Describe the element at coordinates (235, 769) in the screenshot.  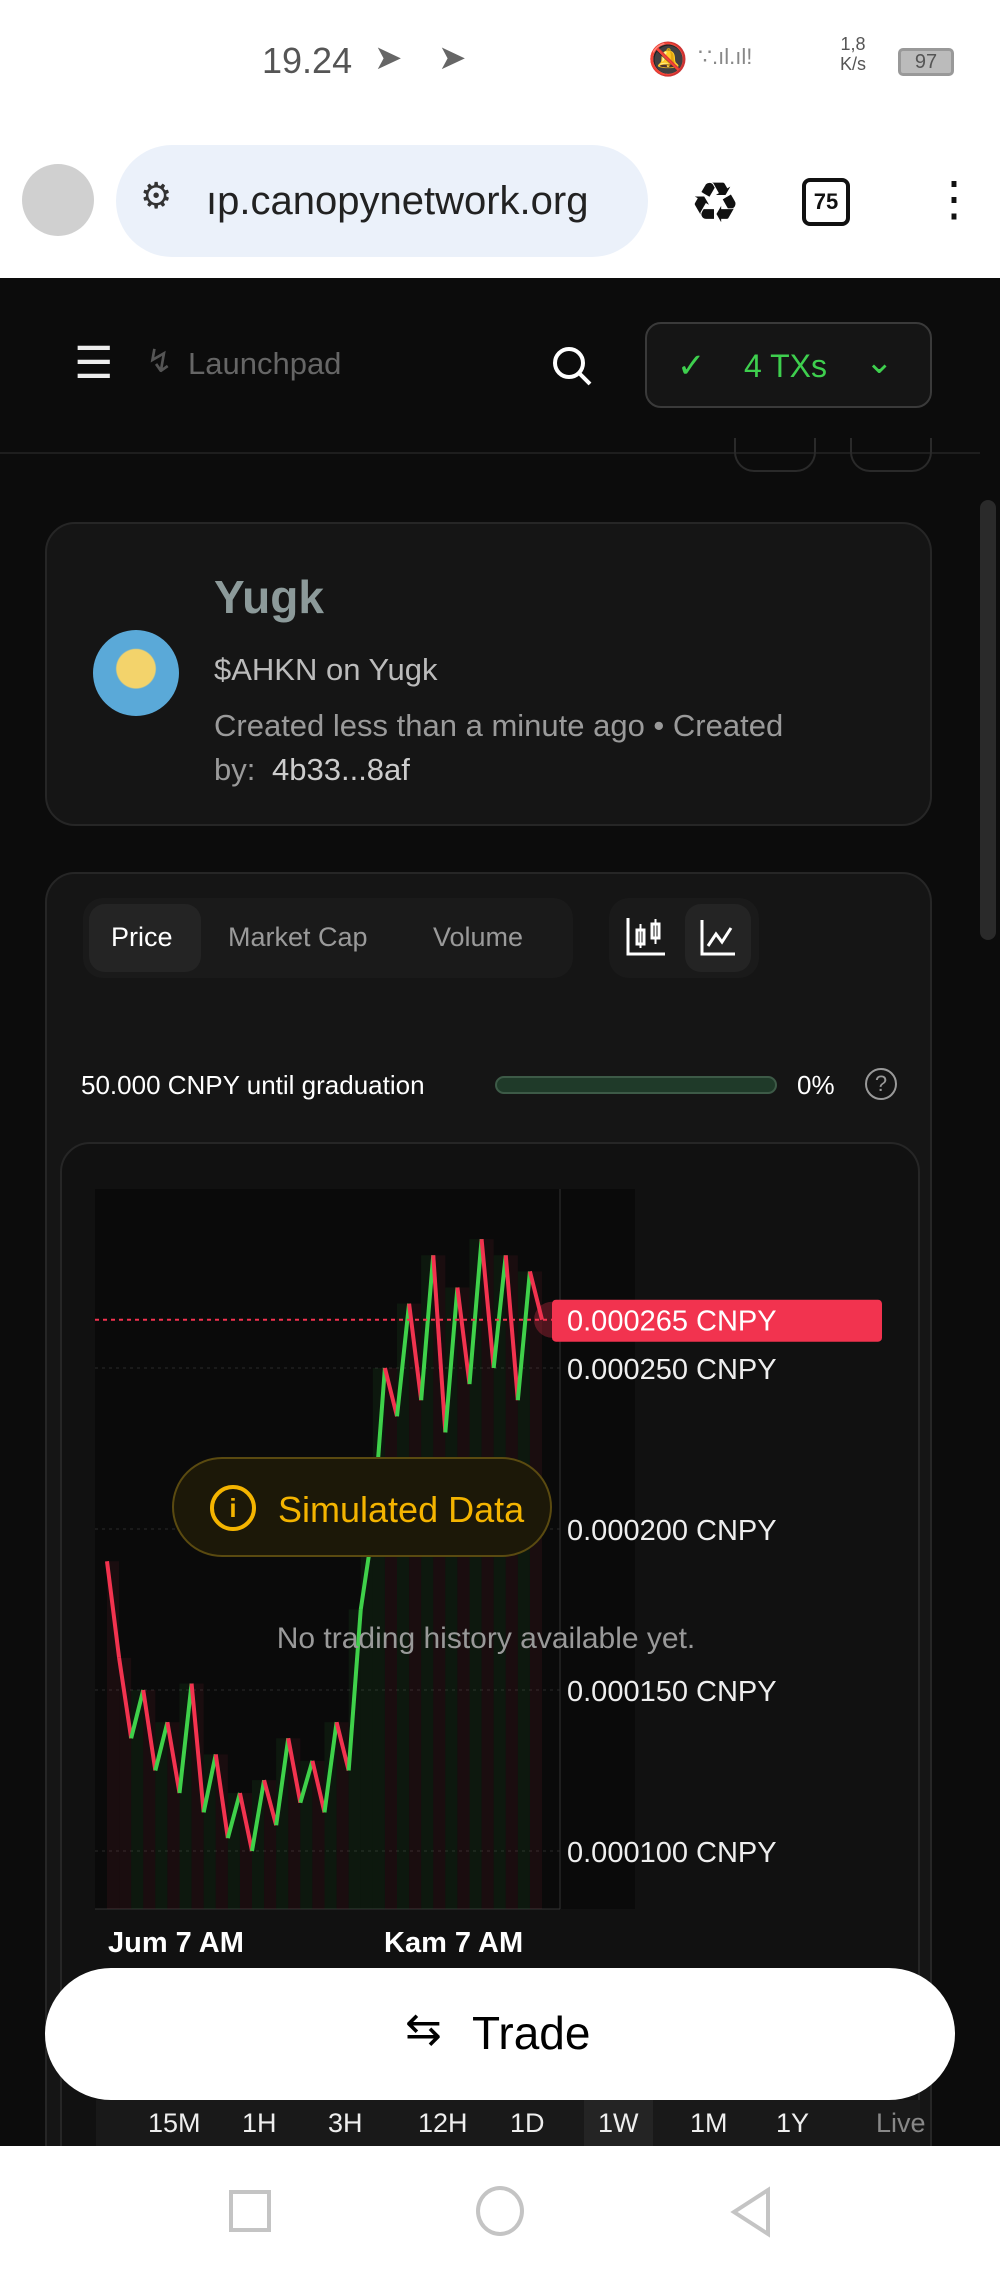
I see `created-by-label: by:` at that location.